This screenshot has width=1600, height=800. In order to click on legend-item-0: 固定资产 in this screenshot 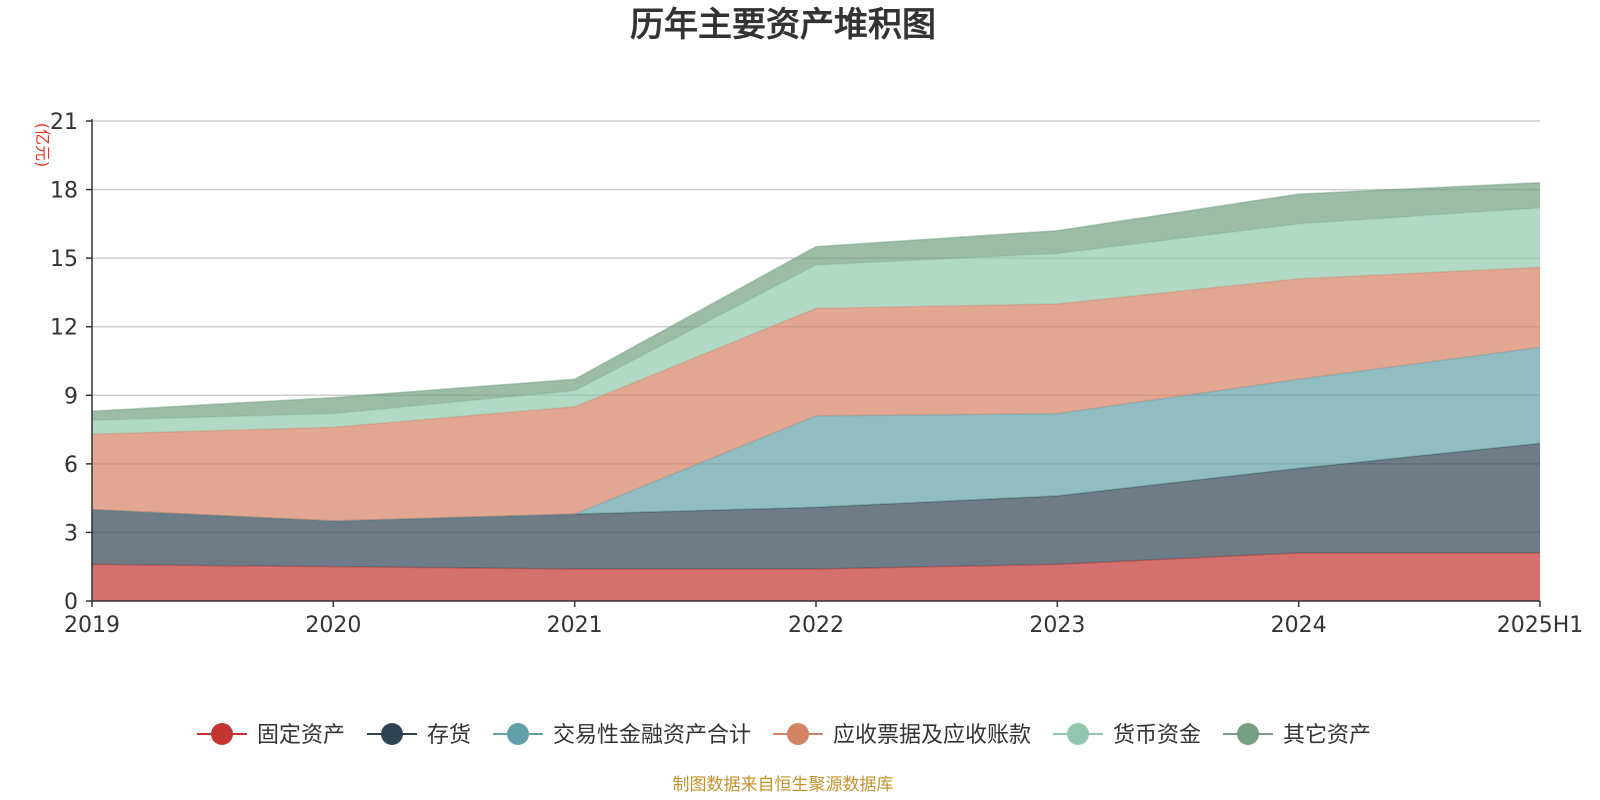, I will do `click(271, 735)`.